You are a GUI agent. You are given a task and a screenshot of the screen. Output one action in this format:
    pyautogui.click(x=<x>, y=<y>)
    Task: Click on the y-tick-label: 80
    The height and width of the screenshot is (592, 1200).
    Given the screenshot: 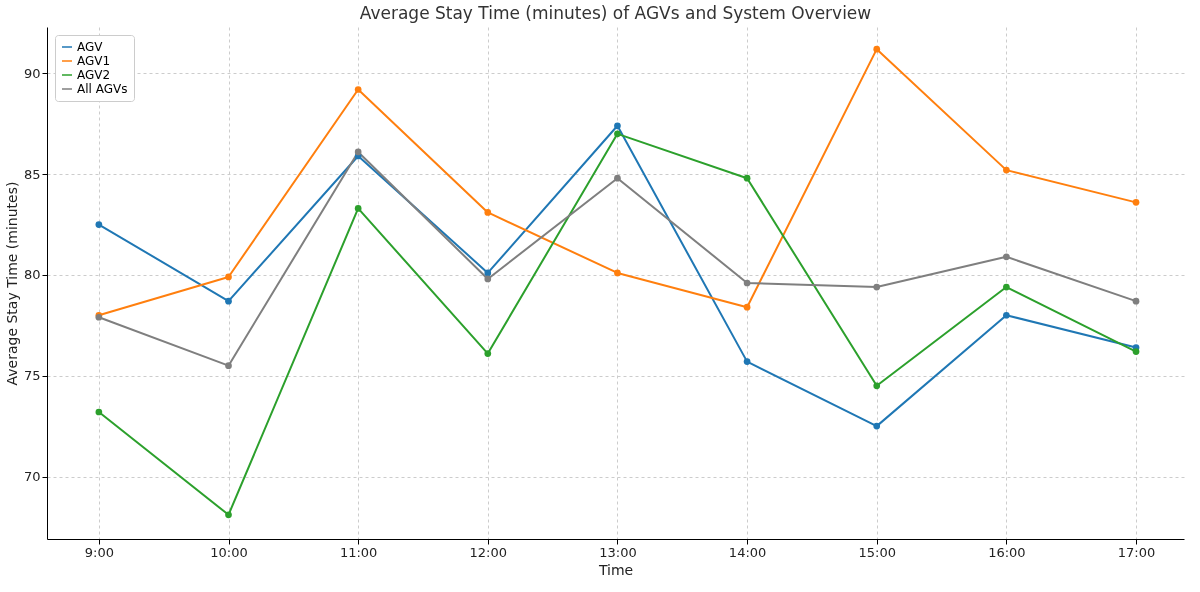 What is the action you would take?
    pyautogui.click(x=32, y=275)
    